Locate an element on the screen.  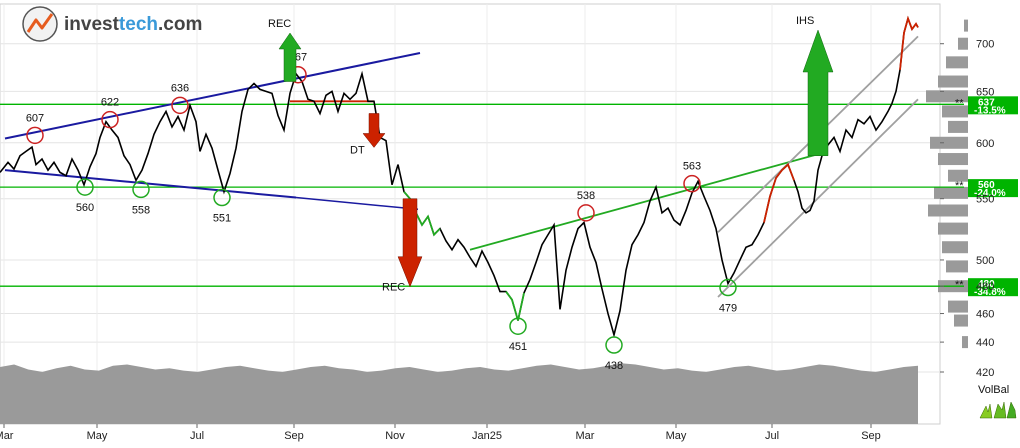
x-tick-label: Jan25 is located at coordinates (487, 436).